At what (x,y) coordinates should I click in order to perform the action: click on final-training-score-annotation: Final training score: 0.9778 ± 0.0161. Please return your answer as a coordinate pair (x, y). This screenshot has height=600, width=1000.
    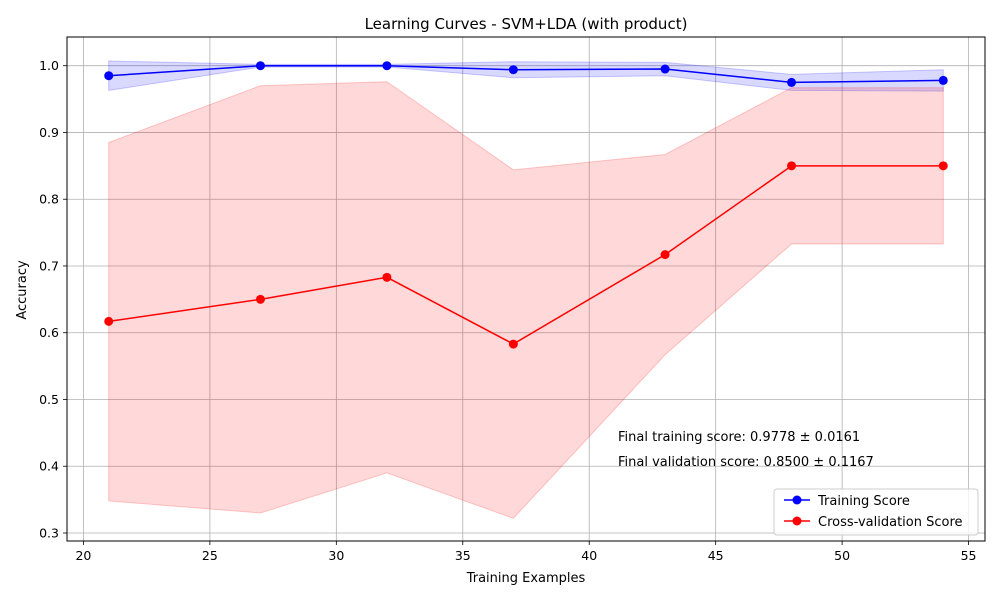
    Looking at the image, I should click on (739, 437).